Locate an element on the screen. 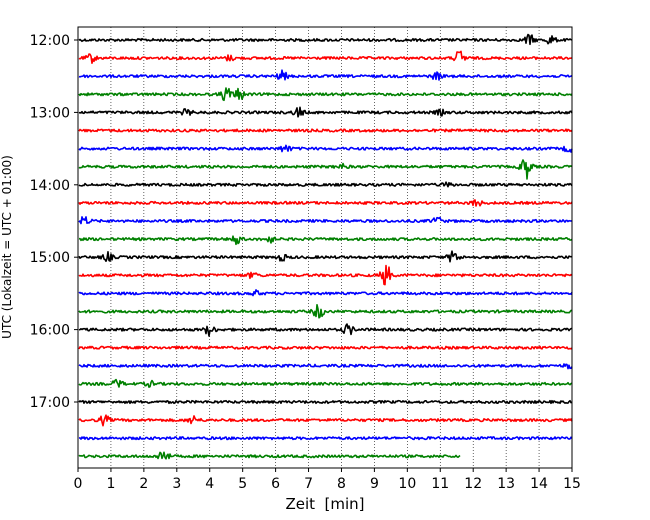 The width and height of the screenshot is (650, 520). y-tick-label: 17:00 is located at coordinates (50, 403).